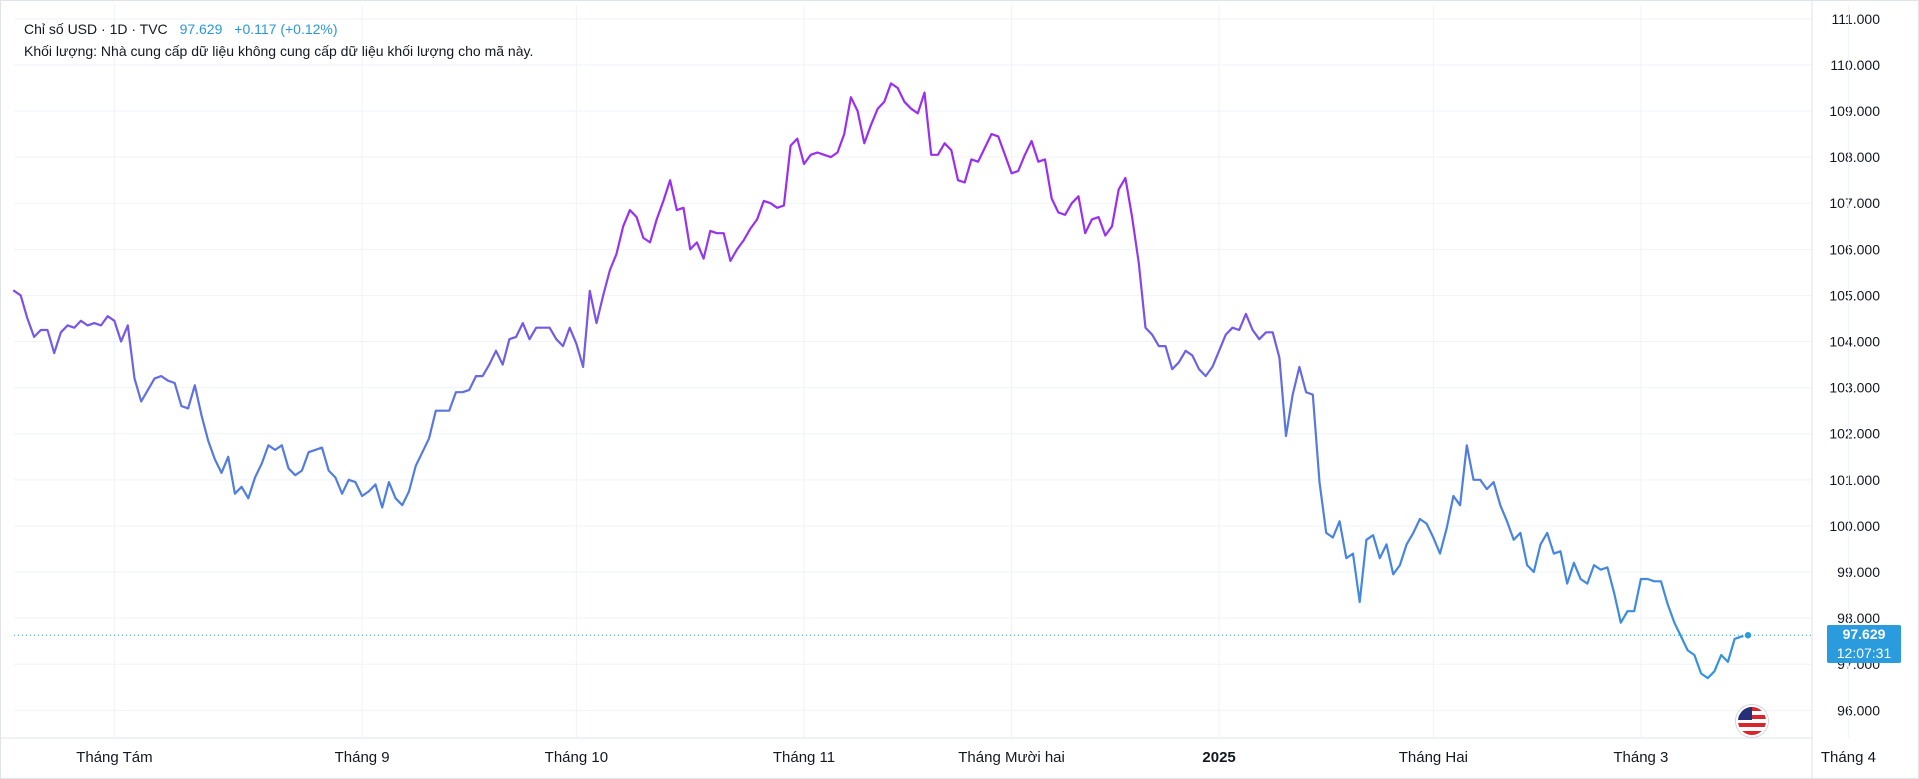  I want to click on y-tick-label: 100.000, so click(1854, 526).